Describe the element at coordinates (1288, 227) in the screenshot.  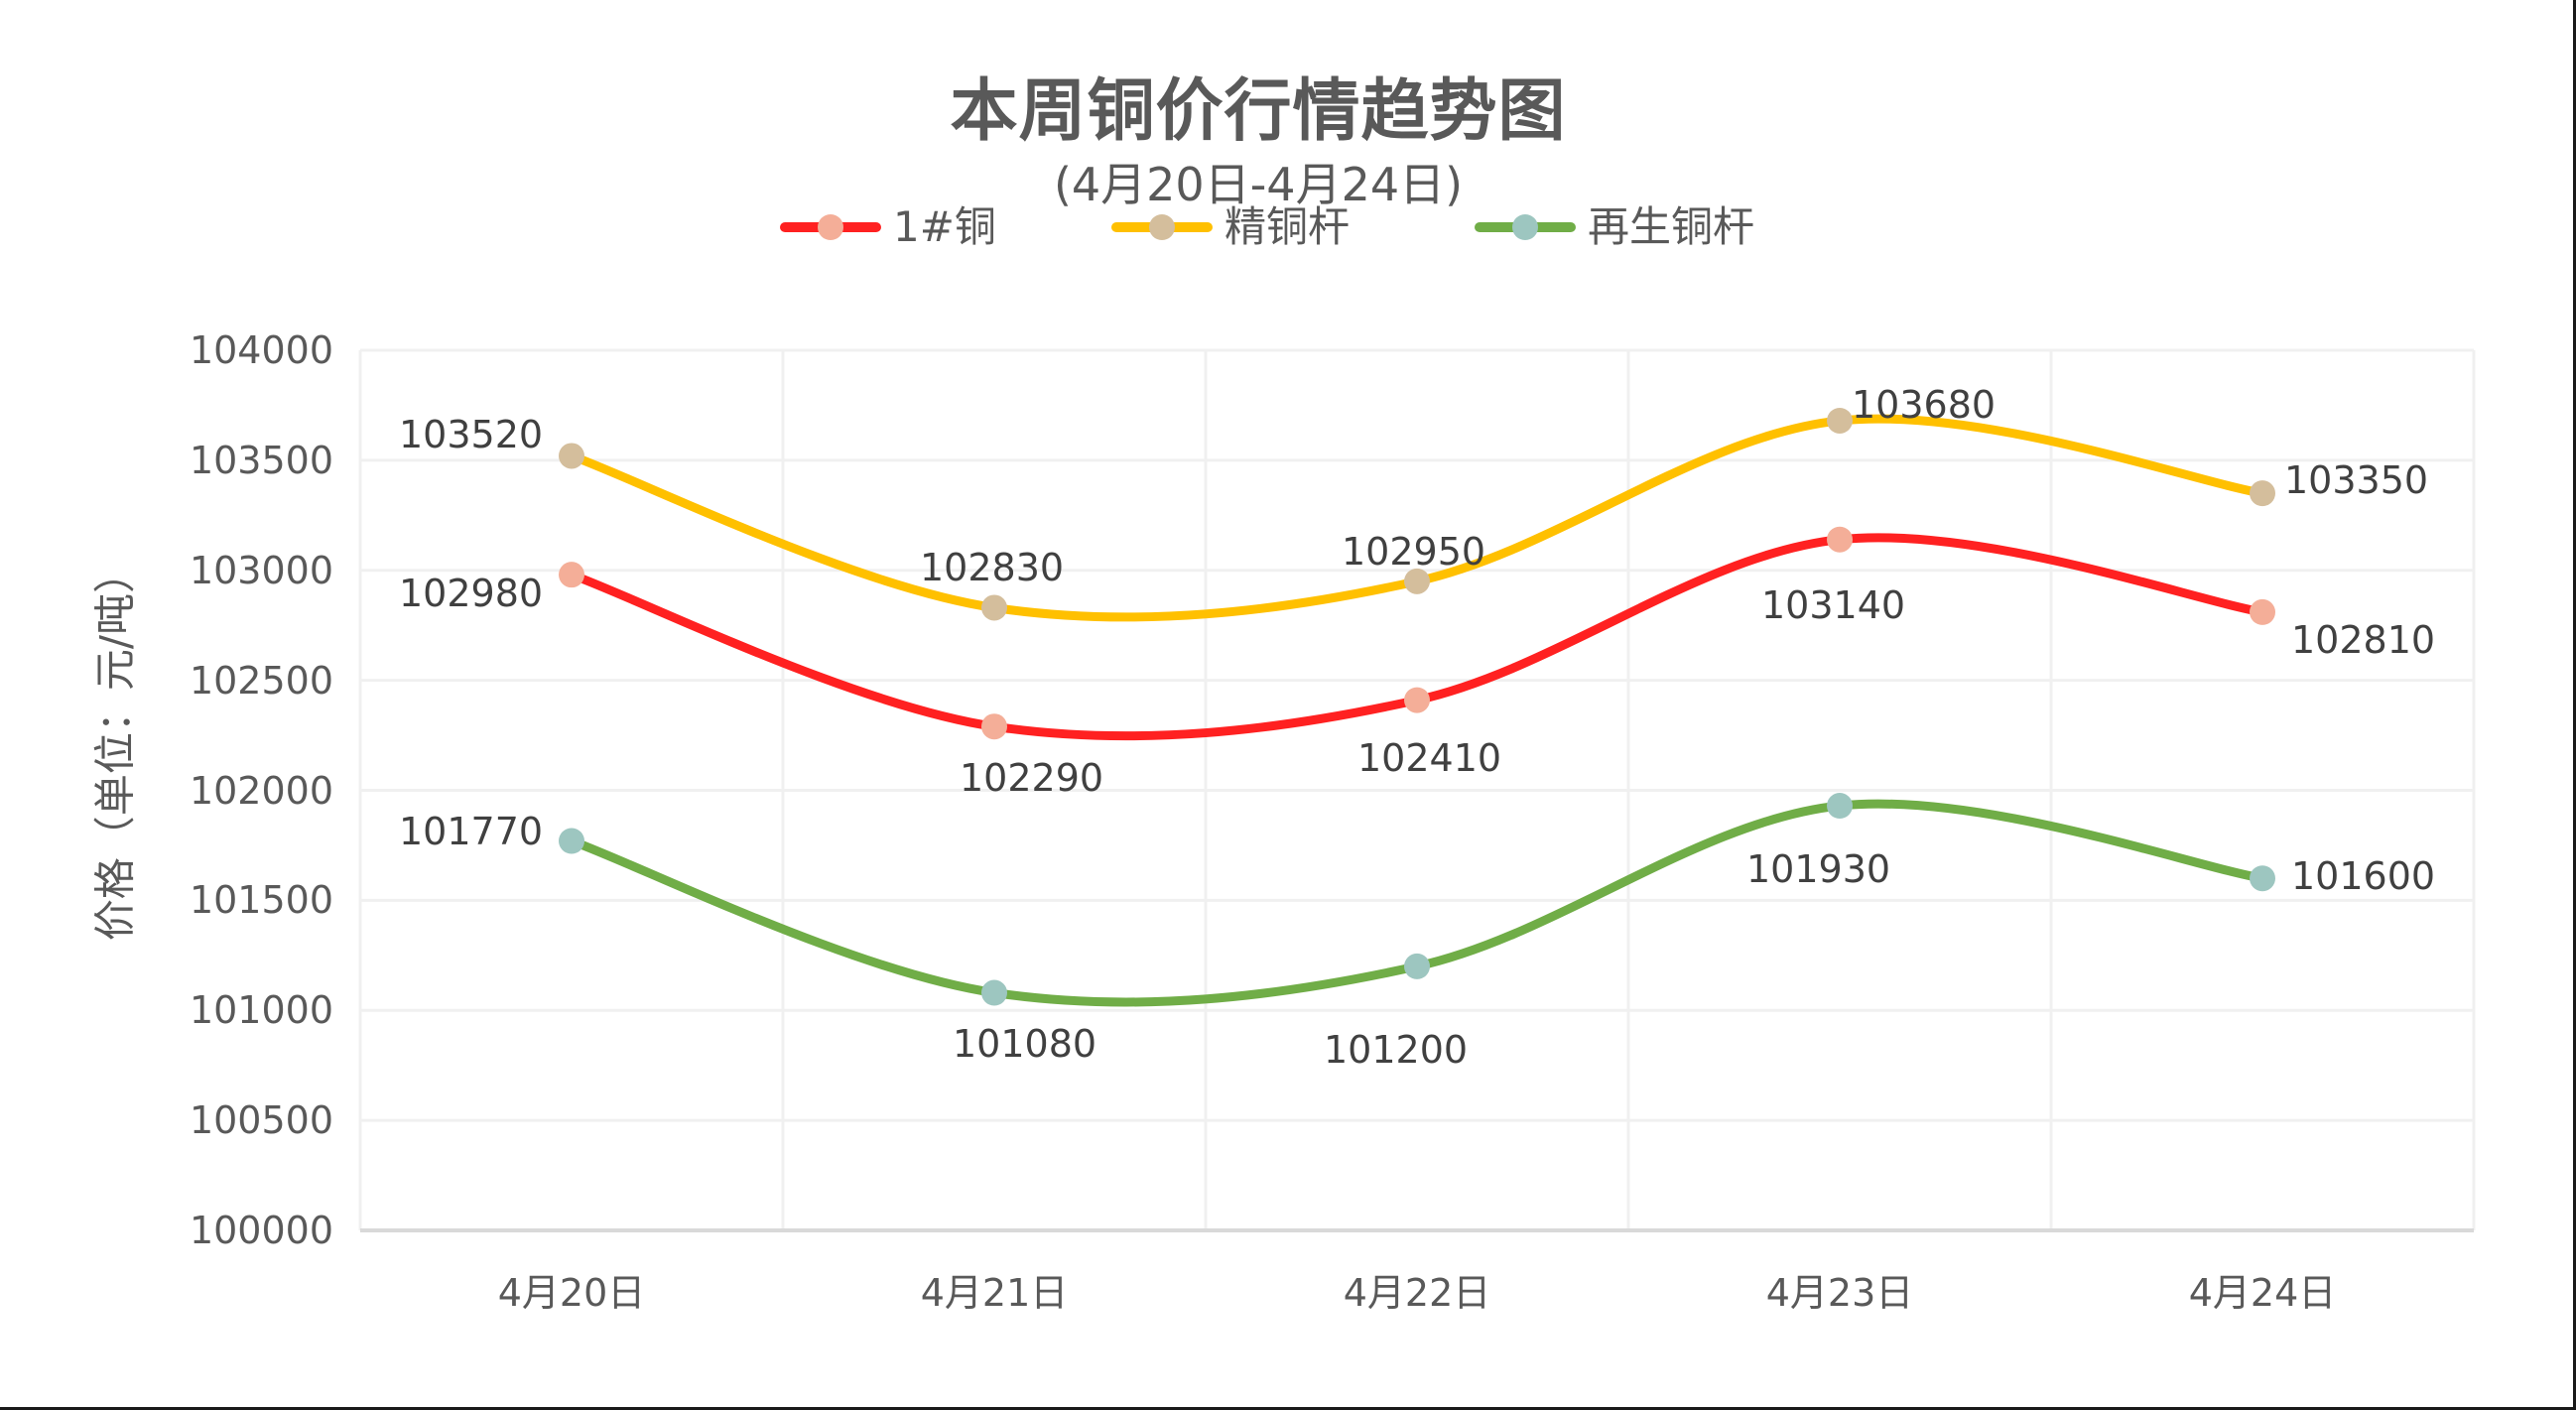
I see `legend-label: 精铜杆` at that location.